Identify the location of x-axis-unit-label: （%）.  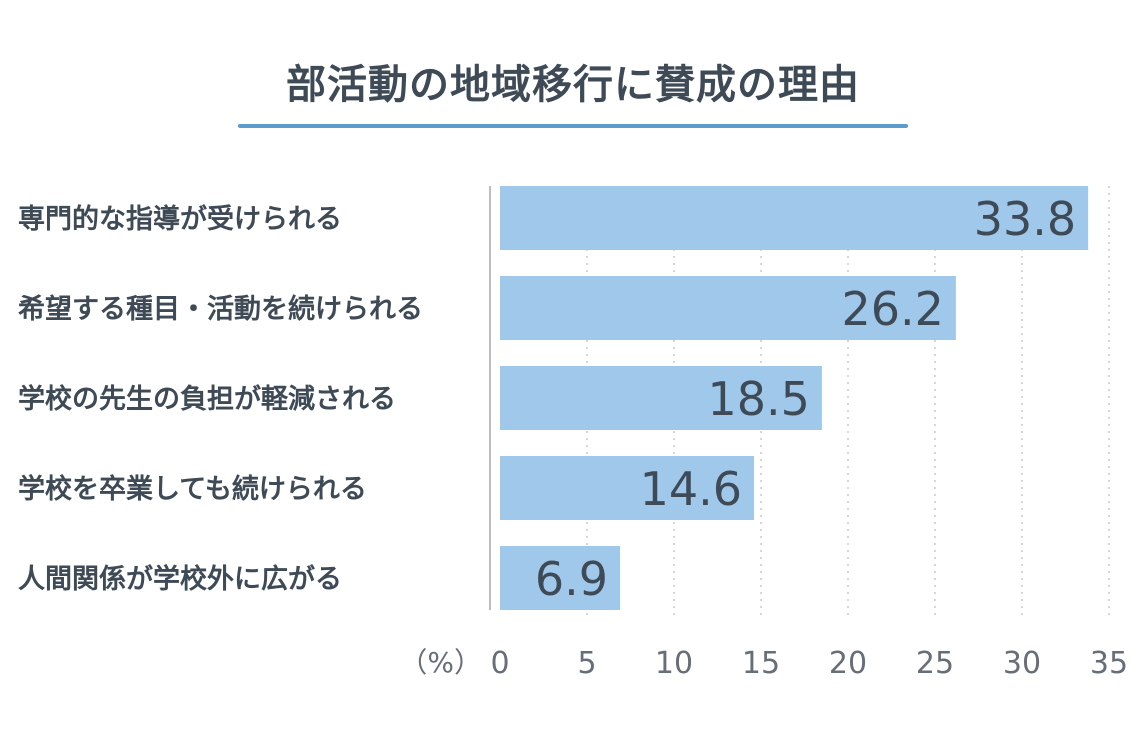
(440, 662).